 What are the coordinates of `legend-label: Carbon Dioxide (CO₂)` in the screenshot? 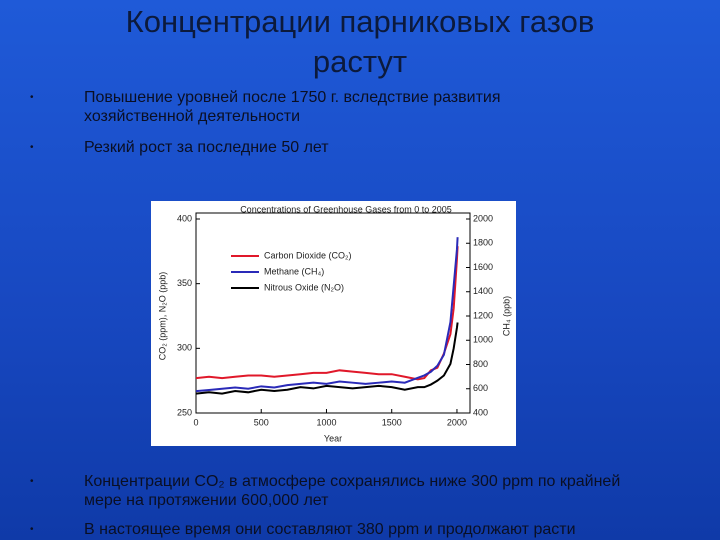 It's located at (308, 255).